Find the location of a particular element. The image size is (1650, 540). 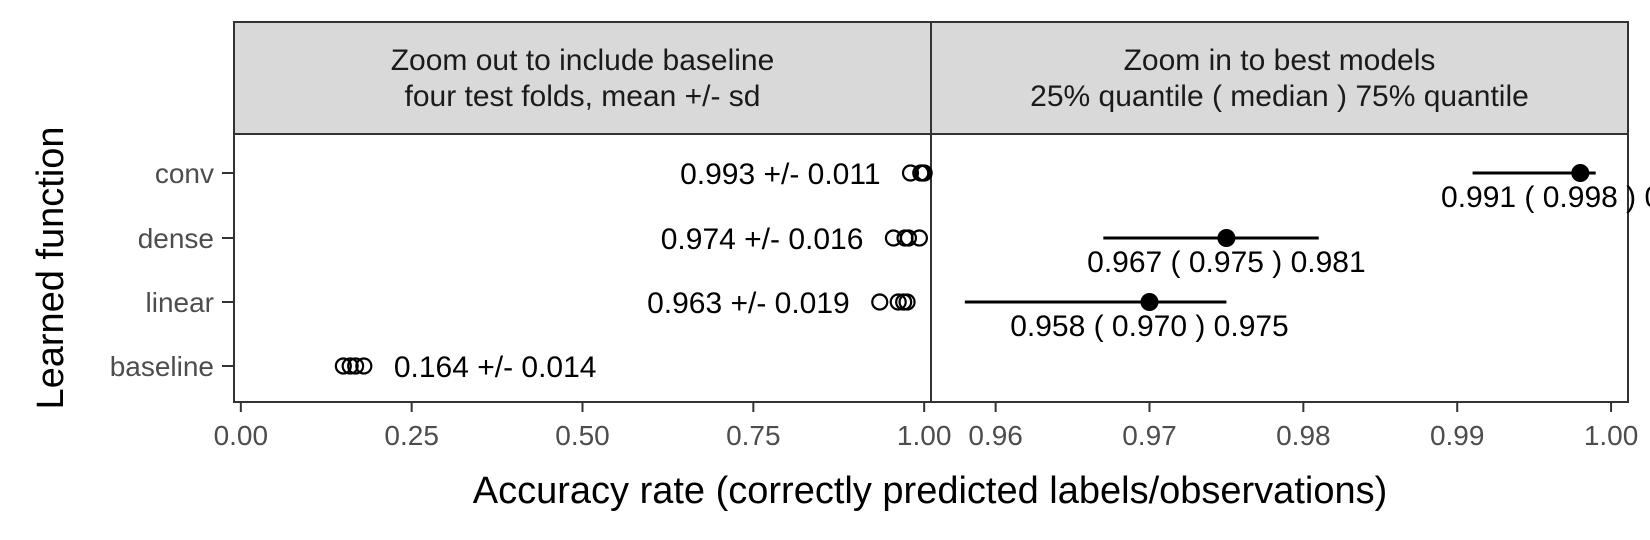

data-label-linear: 0.963 +/- 0.019 is located at coordinates (748, 303).